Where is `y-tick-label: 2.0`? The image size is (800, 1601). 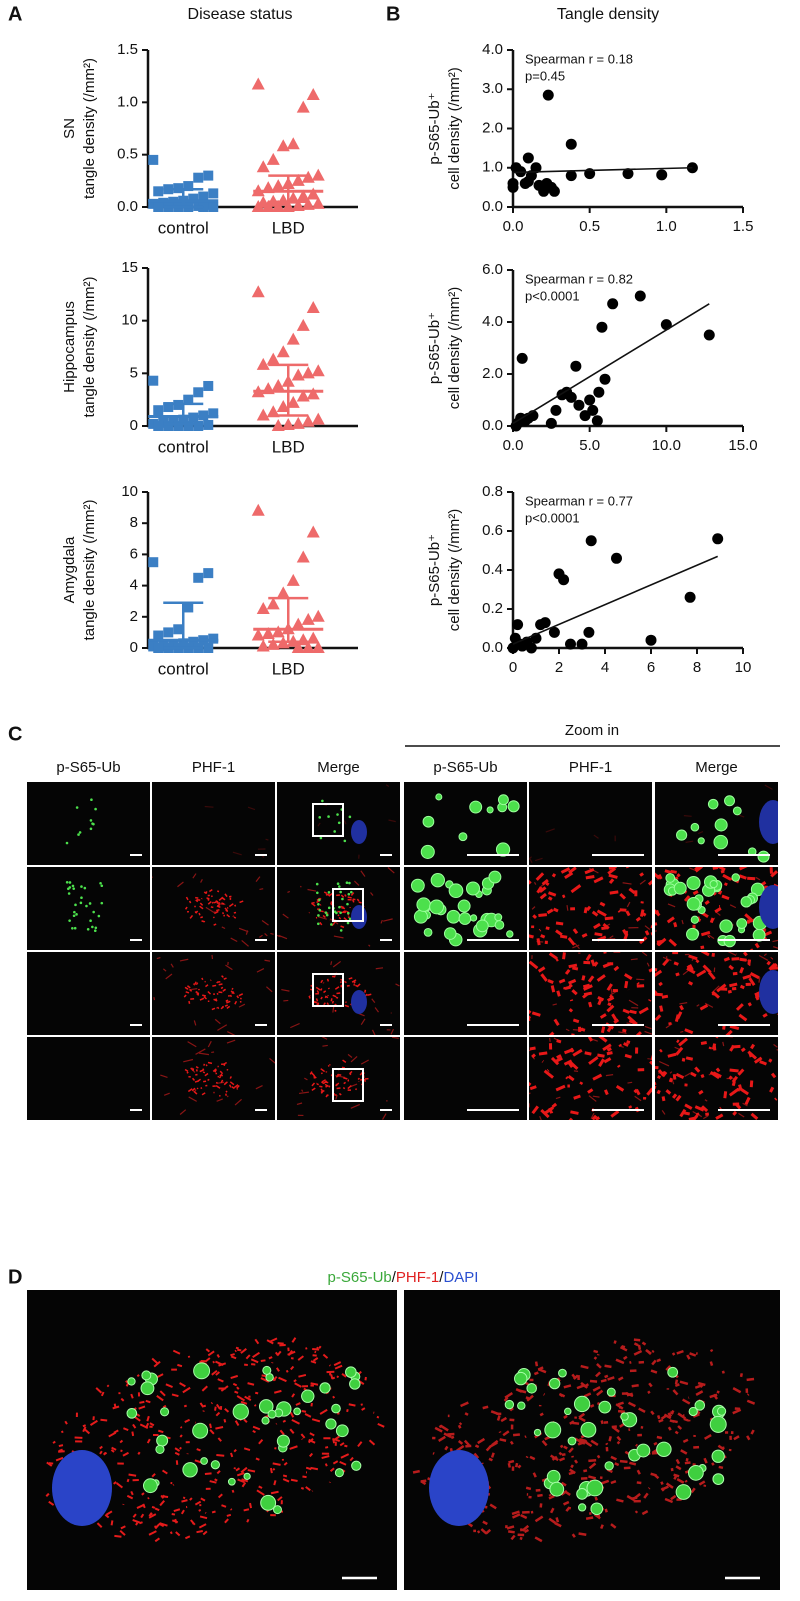
y-tick-label: 2.0 is located at coordinates (492, 127).